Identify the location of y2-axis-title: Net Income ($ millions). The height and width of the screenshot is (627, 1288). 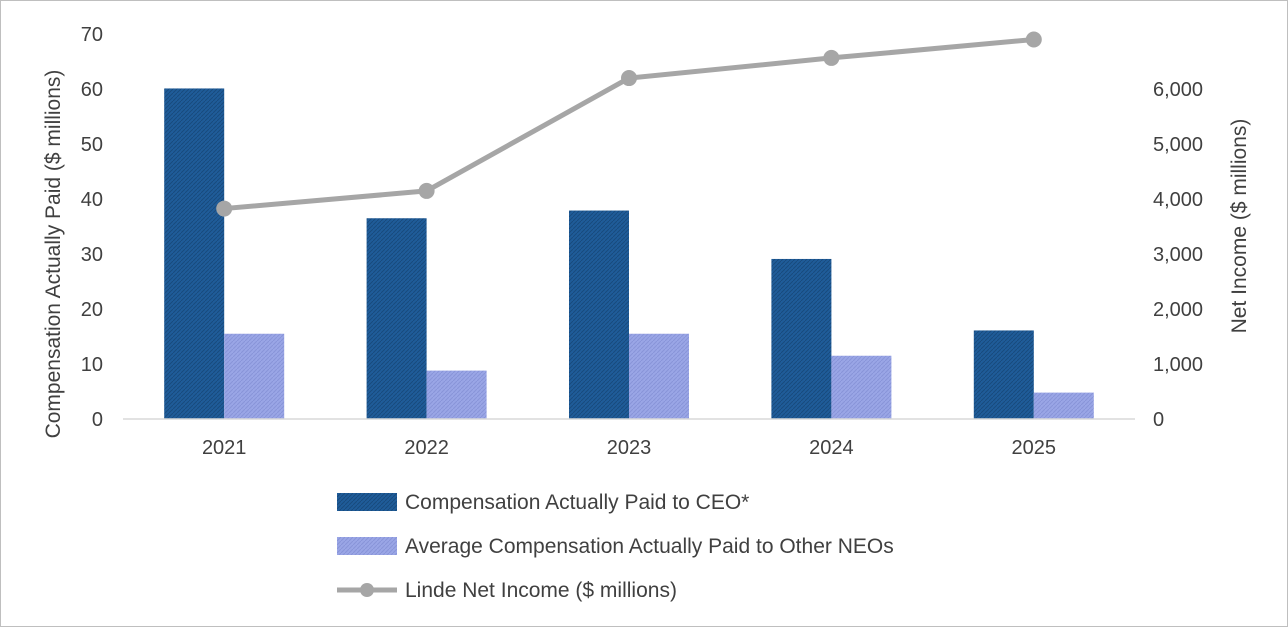
(1239, 226).